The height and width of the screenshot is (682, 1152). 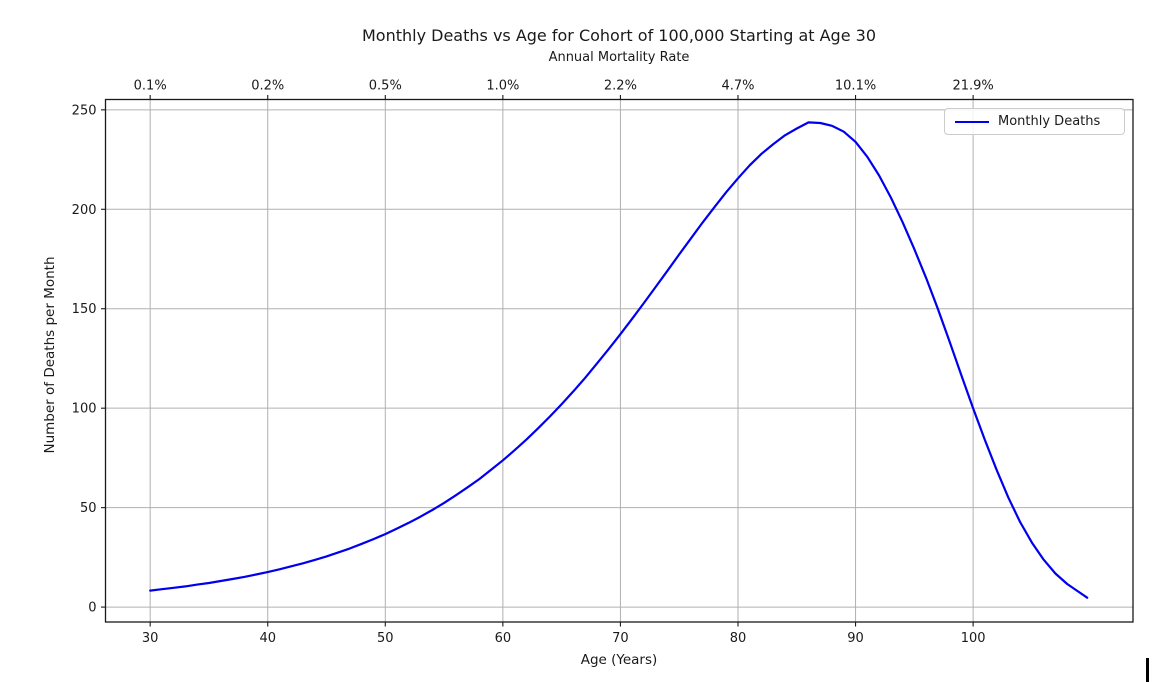 I want to click on top-tick-label: 0.5%, so click(x=385, y=86).